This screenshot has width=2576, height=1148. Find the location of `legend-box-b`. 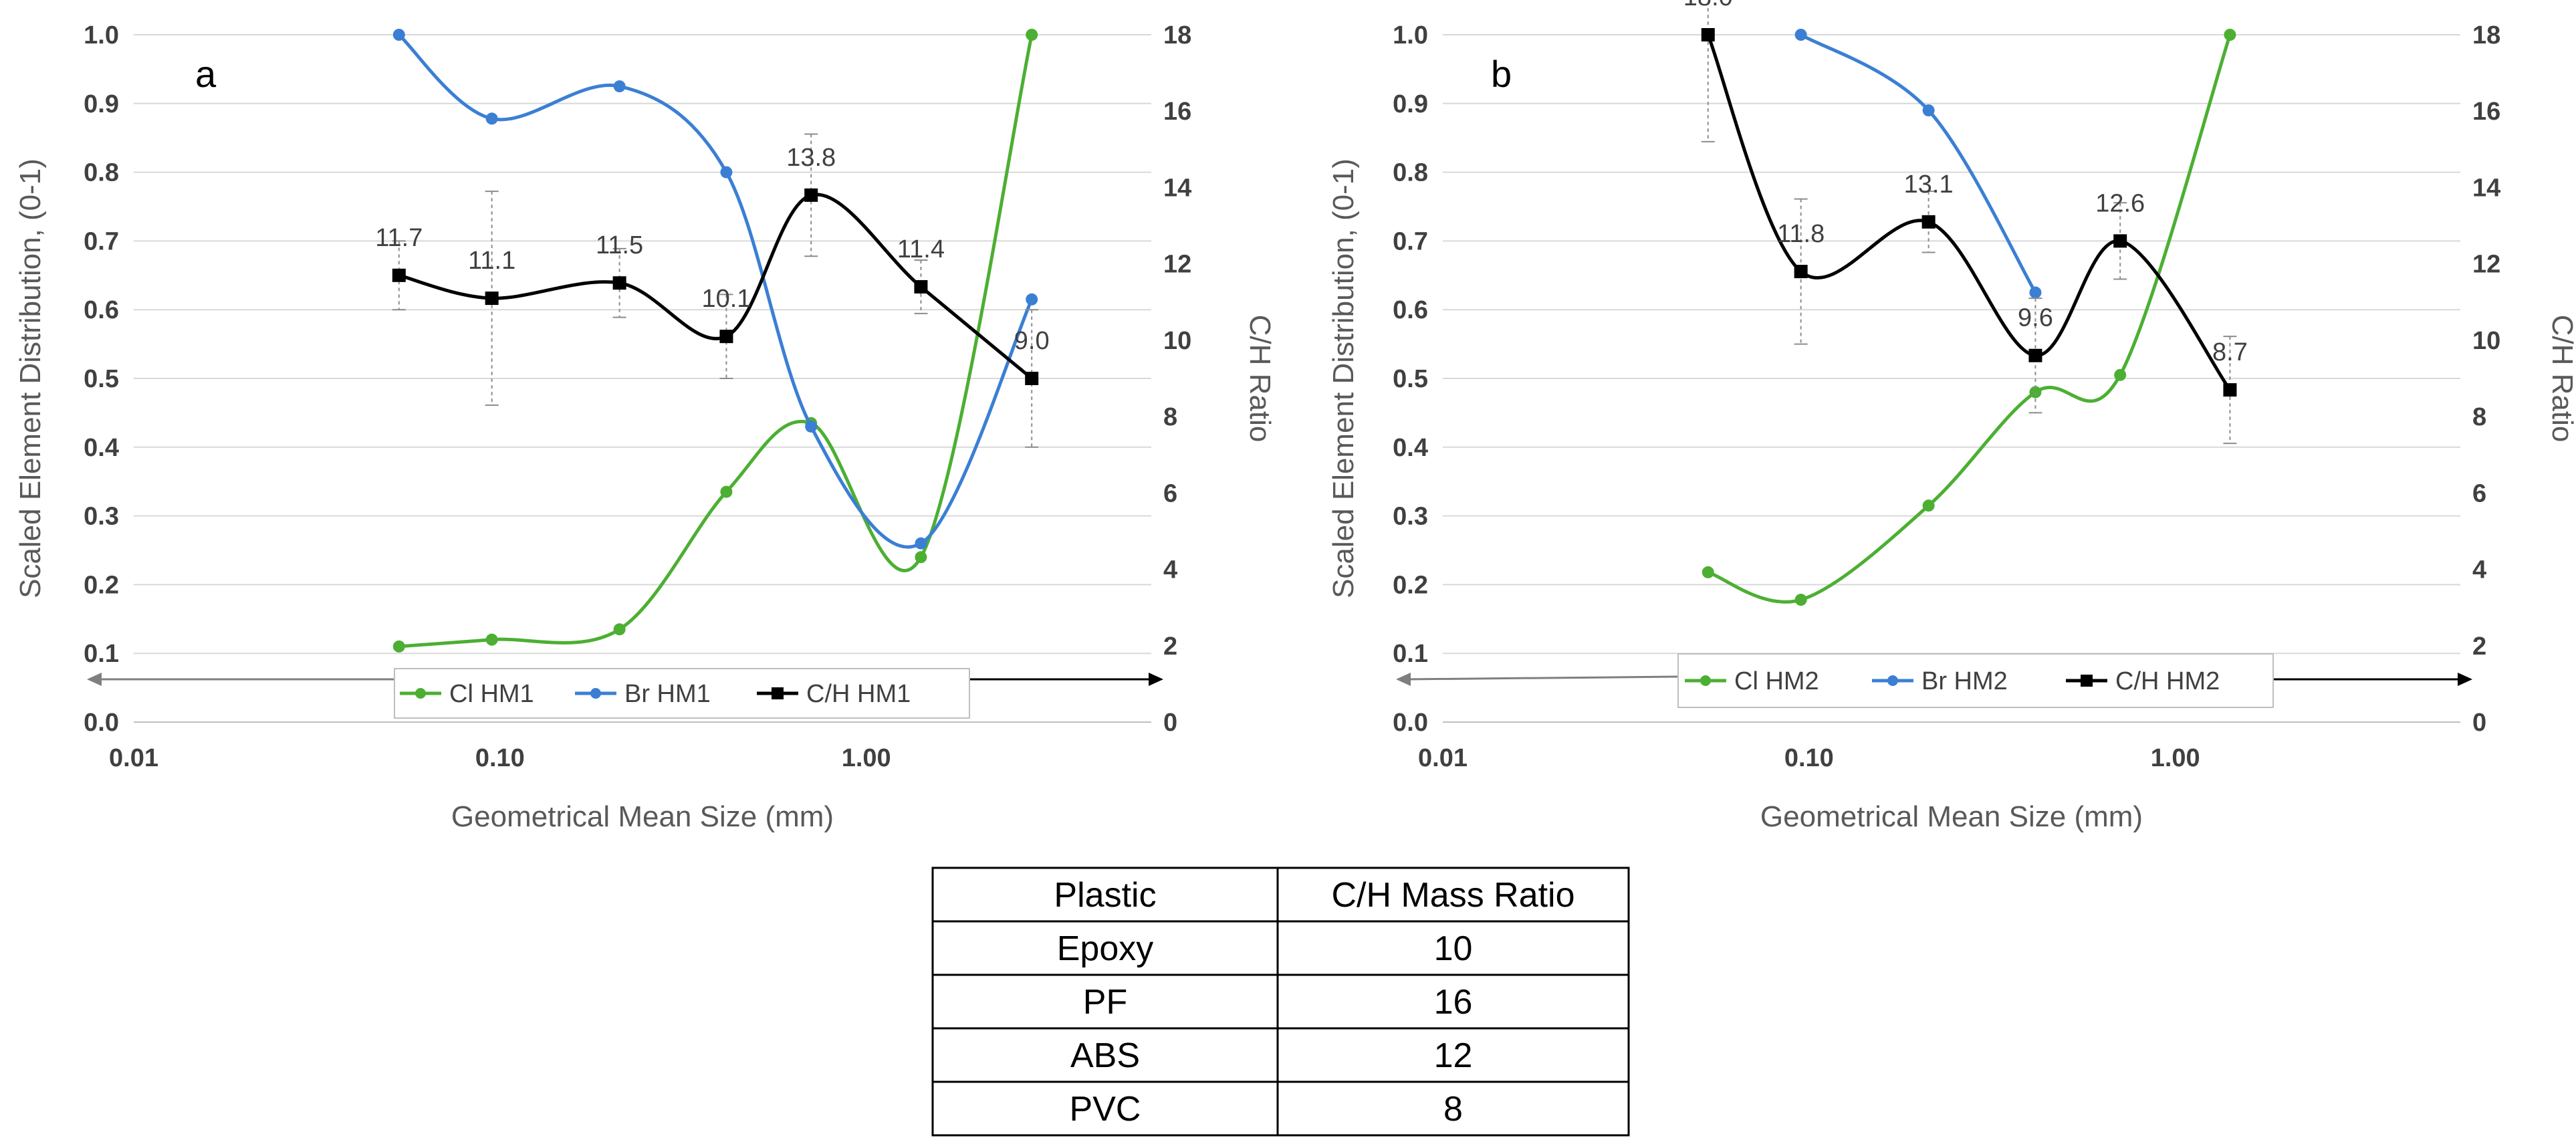

legend-box-b is located at coordinates (1975, 680).